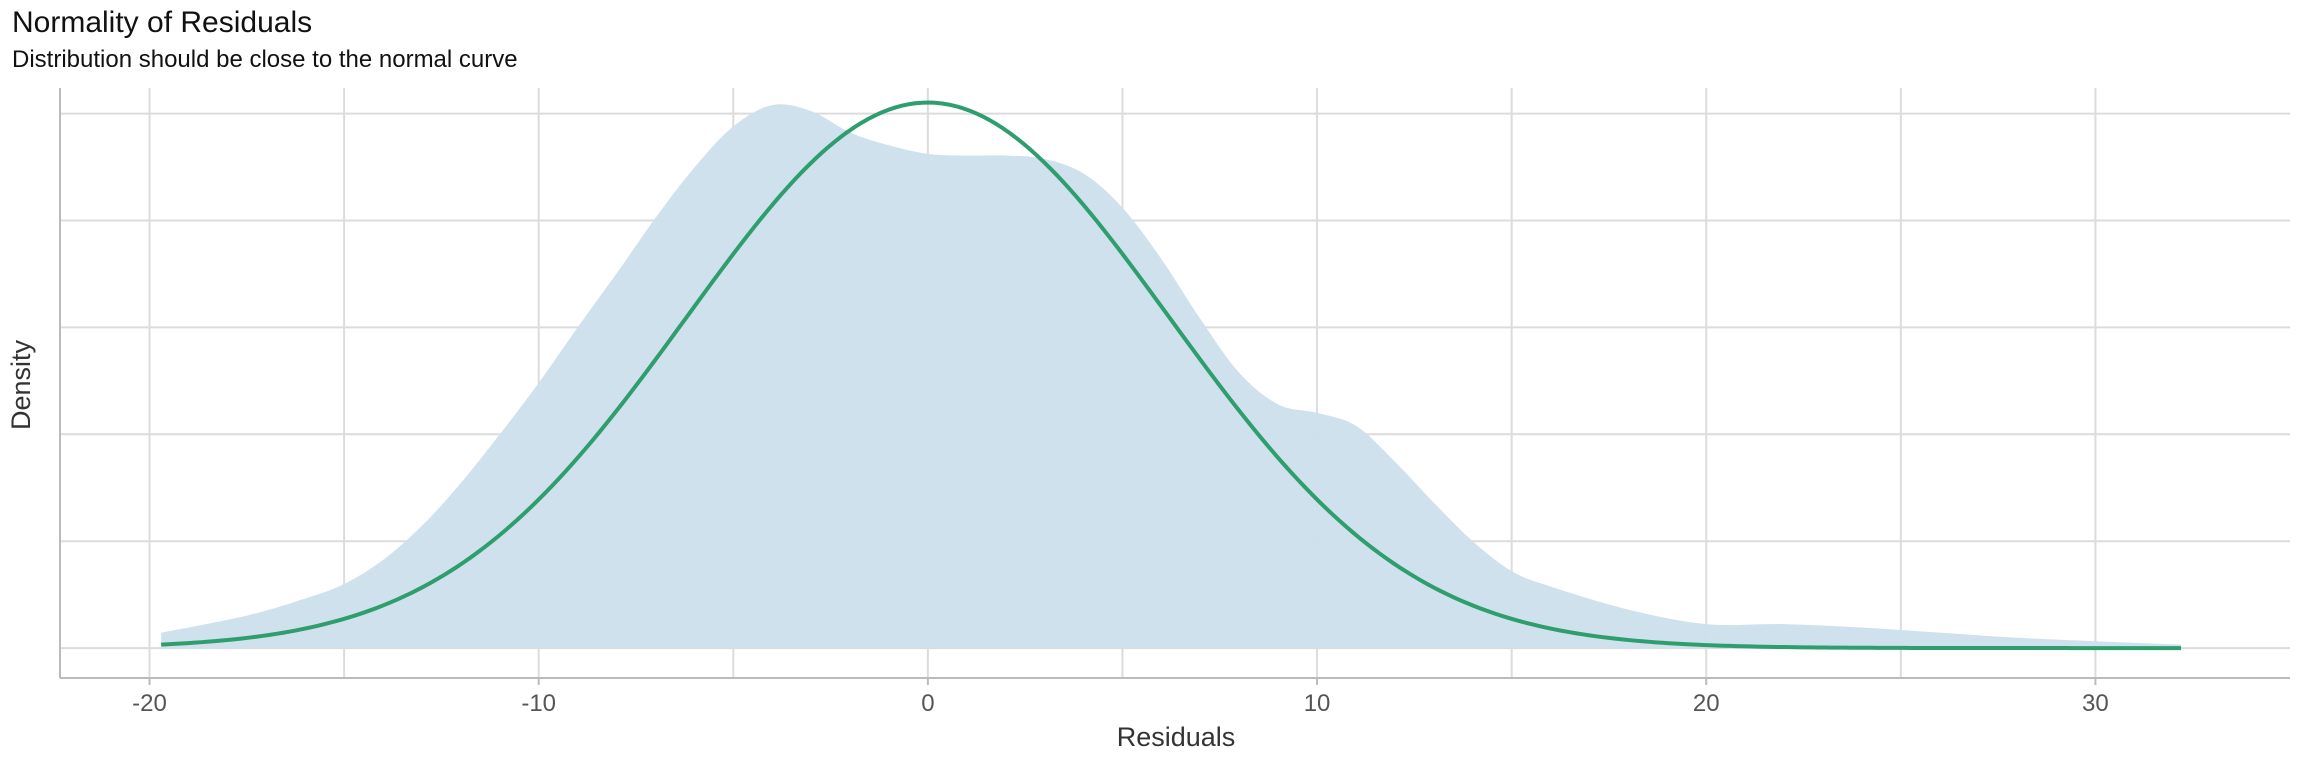 This screenshot has width=2304, height=768. I want to click on x-tick-label: -10, so click(538, 703).